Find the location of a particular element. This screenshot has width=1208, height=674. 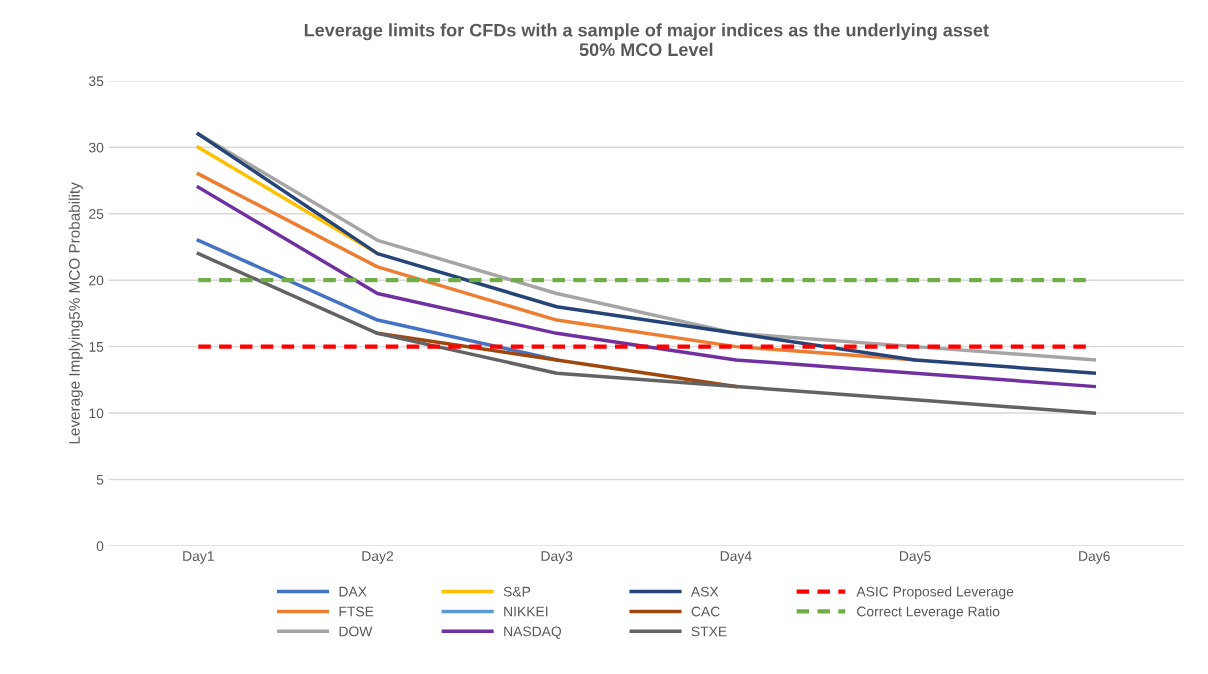

legend-label: FTSE is located at coordinates (356, 611).